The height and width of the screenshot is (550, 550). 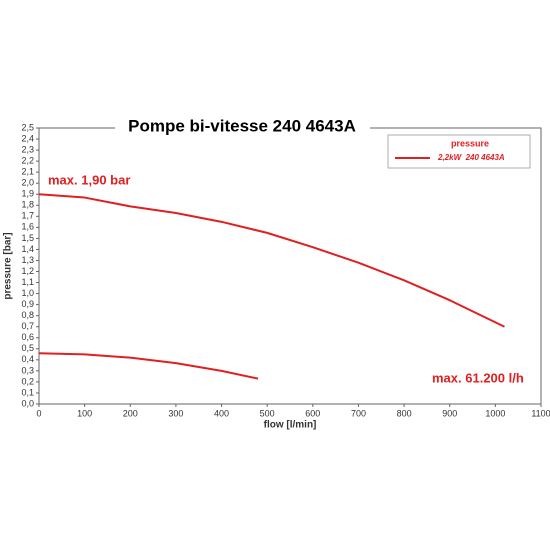 I want to click on y-tick-label: 0,4, so click(x=27, y=359).